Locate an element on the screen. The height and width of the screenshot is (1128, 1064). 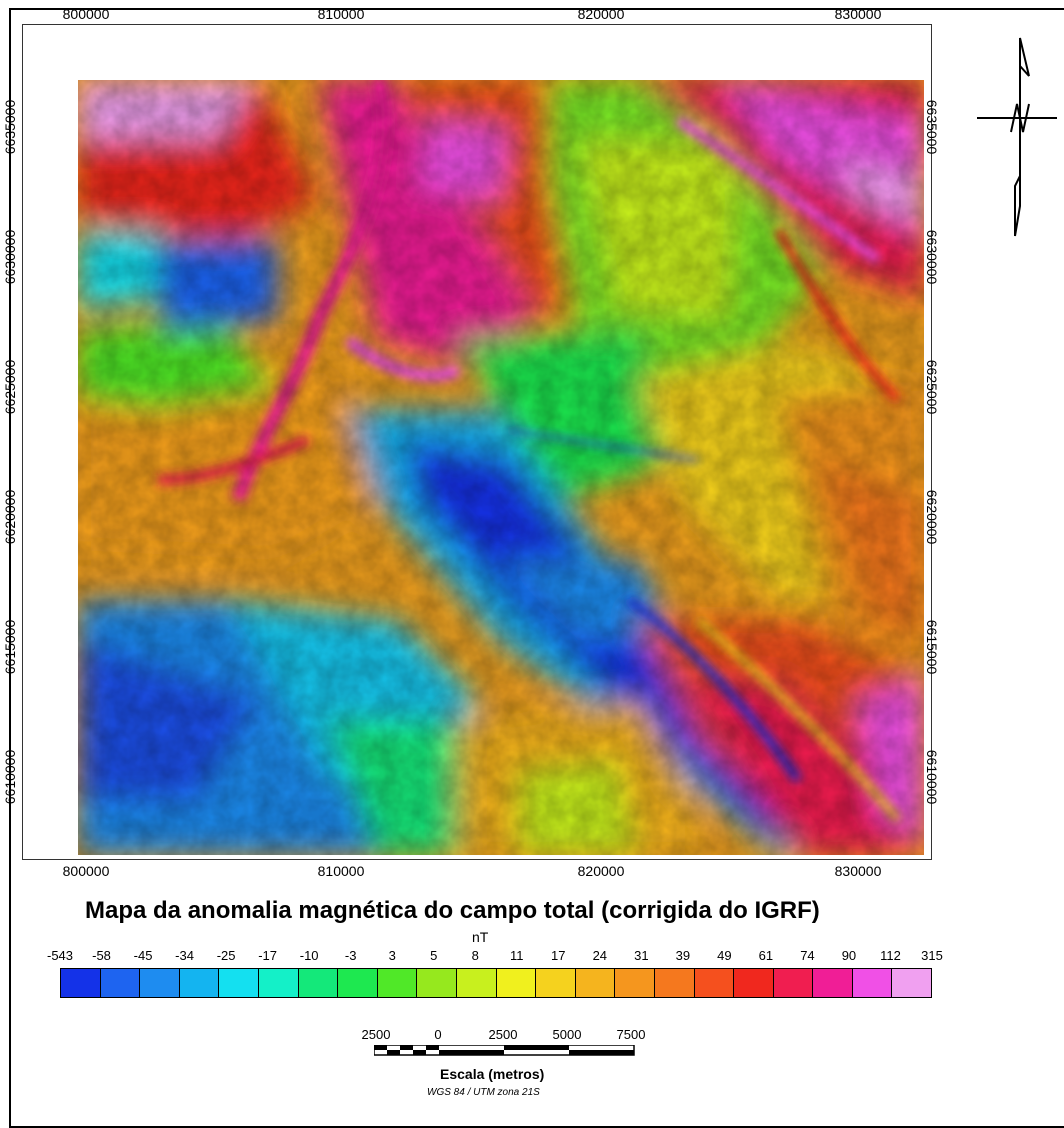
y-tick-left-5-text: 6615000 is located at coordinates (10, 647).